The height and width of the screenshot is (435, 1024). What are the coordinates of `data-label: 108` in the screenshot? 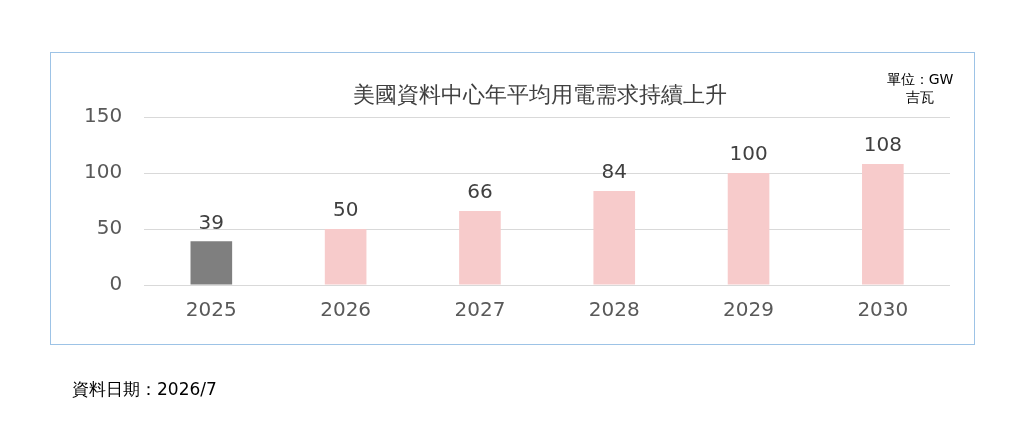 It's located at (882, 144).